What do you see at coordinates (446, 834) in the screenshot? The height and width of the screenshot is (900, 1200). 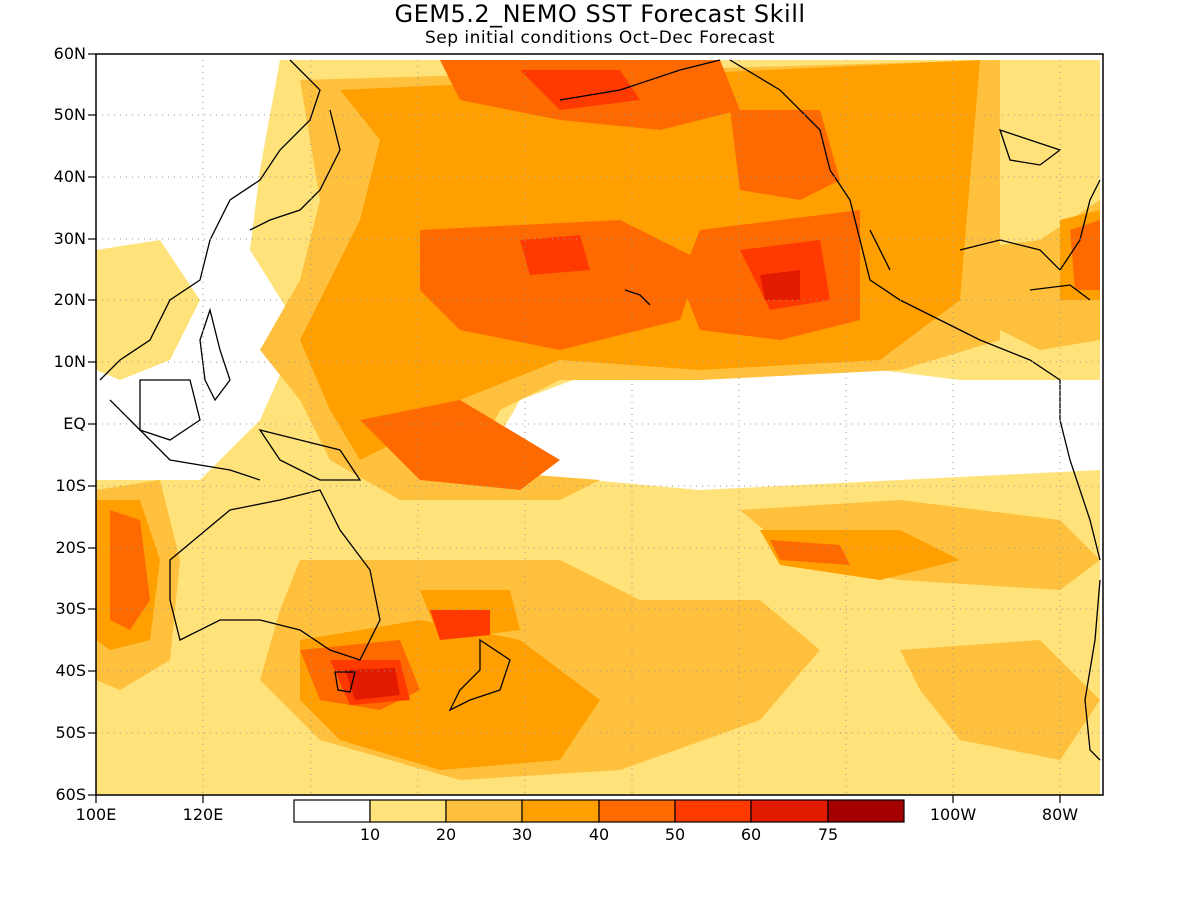 I see `colorbar-label-20: 20` at bounding box center [446, 834].